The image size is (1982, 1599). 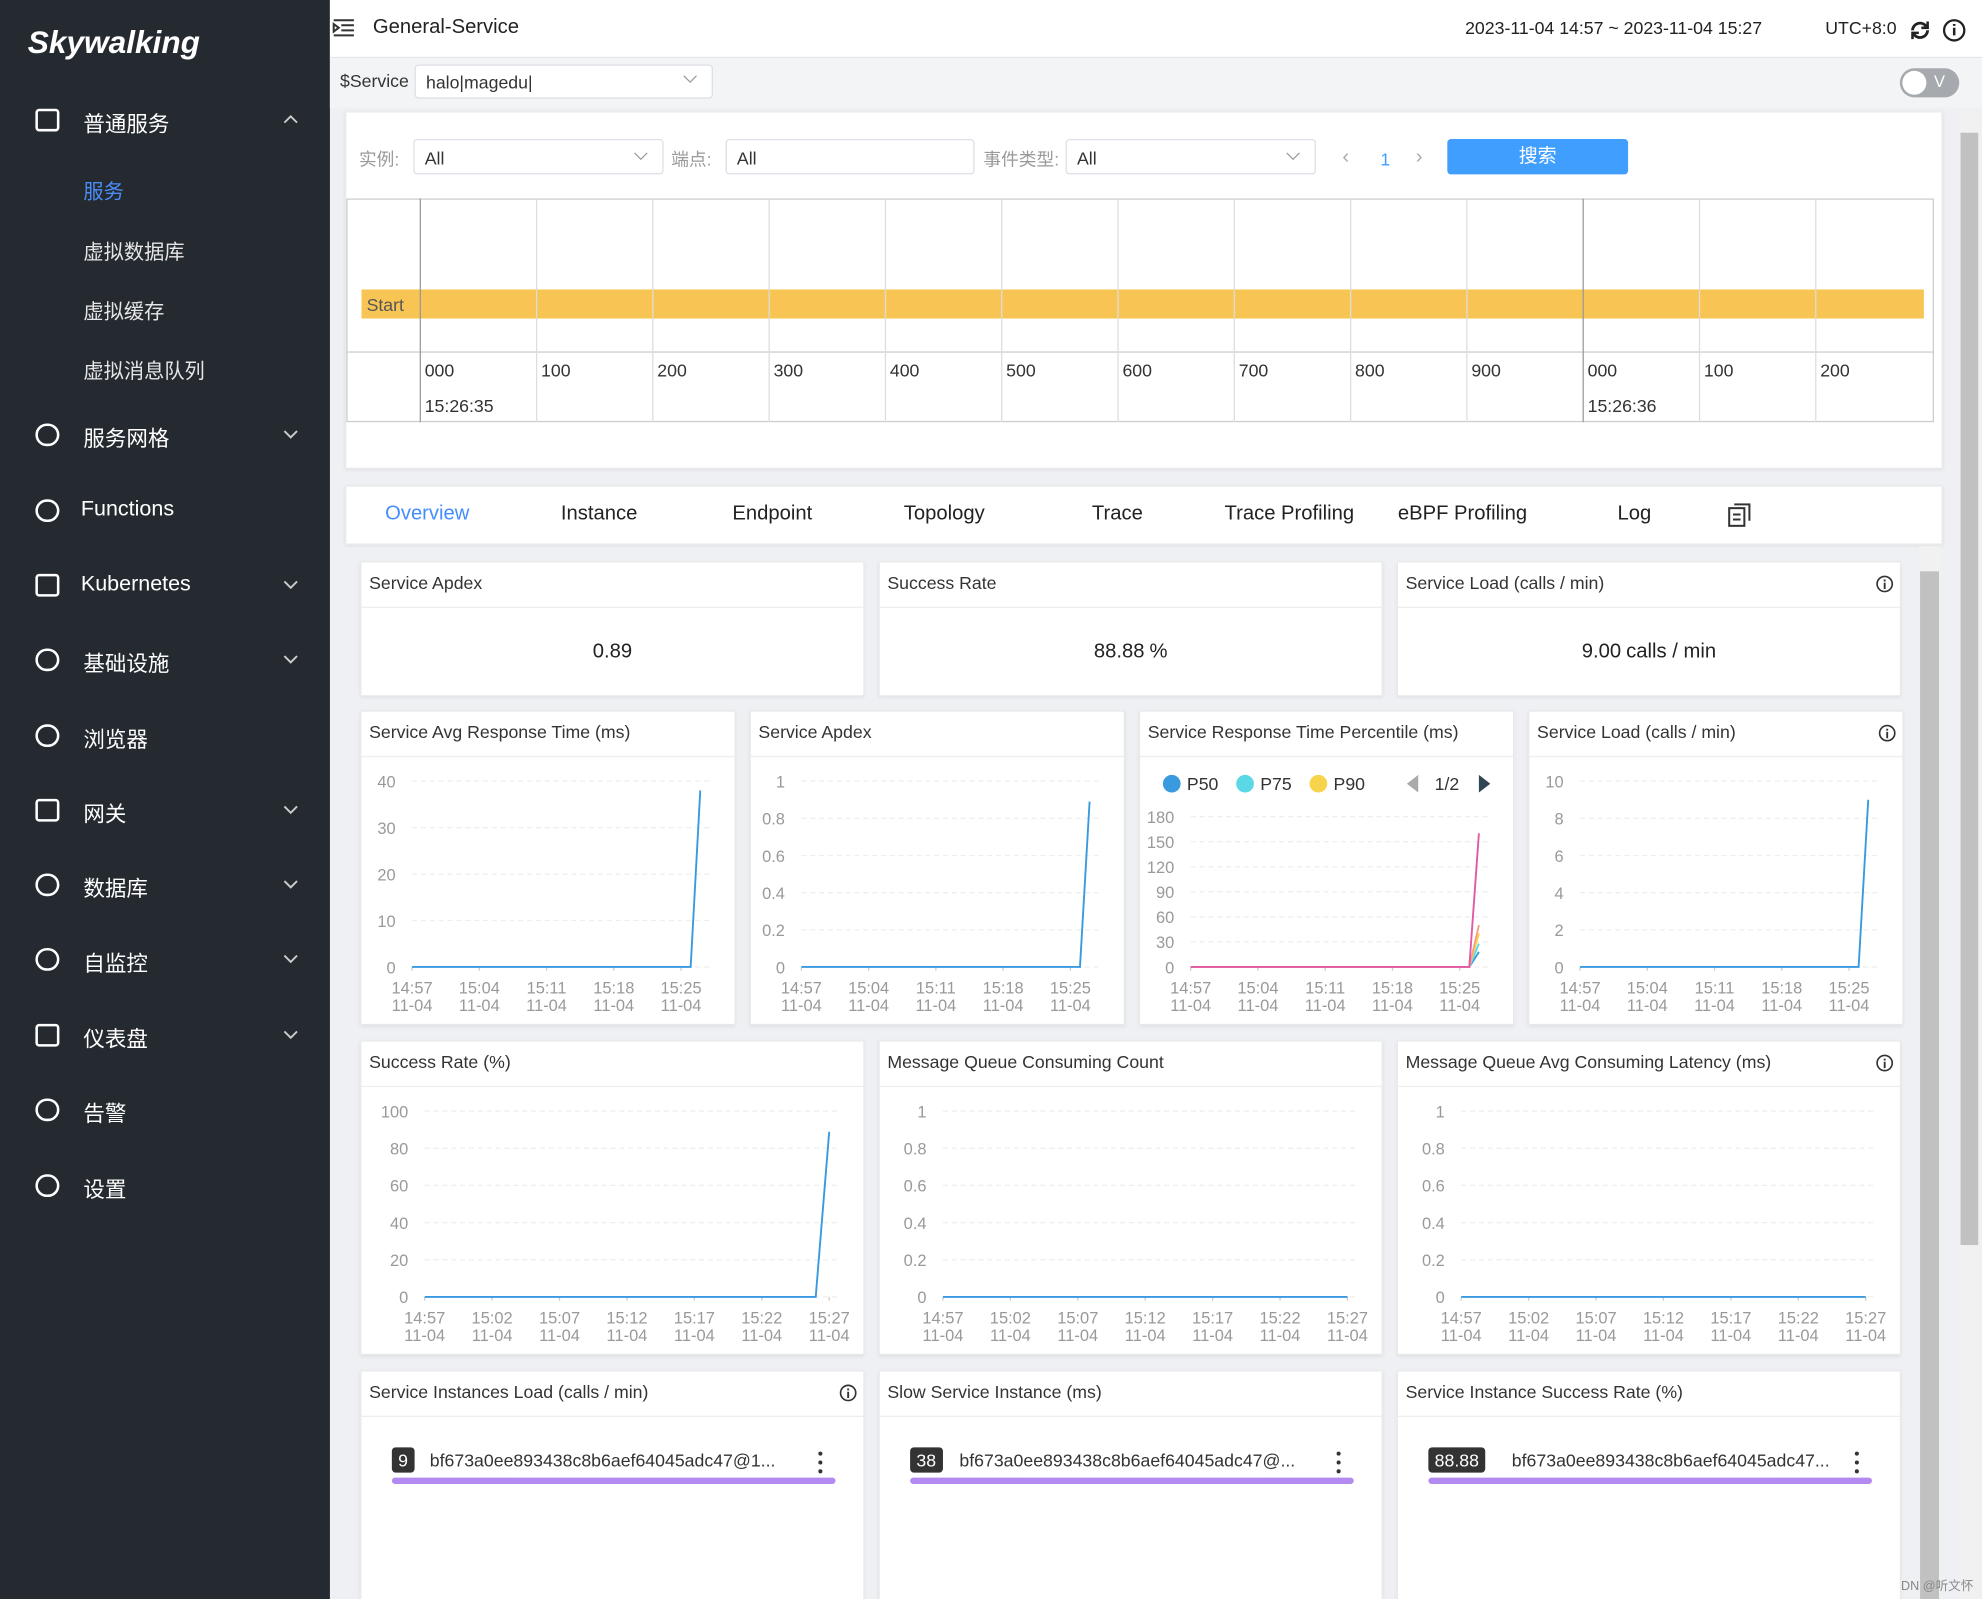 I want to click on menu-item: 浏览器, so click(x=115, y=740).